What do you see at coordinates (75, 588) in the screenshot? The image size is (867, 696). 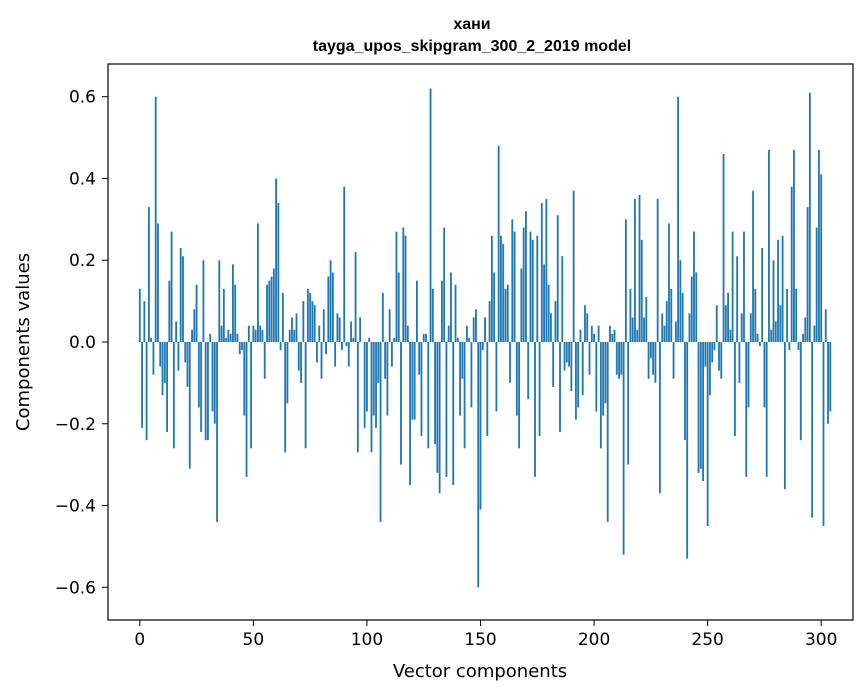 I see `y-tick-label: −0.6` at bounding box center [75, 588].